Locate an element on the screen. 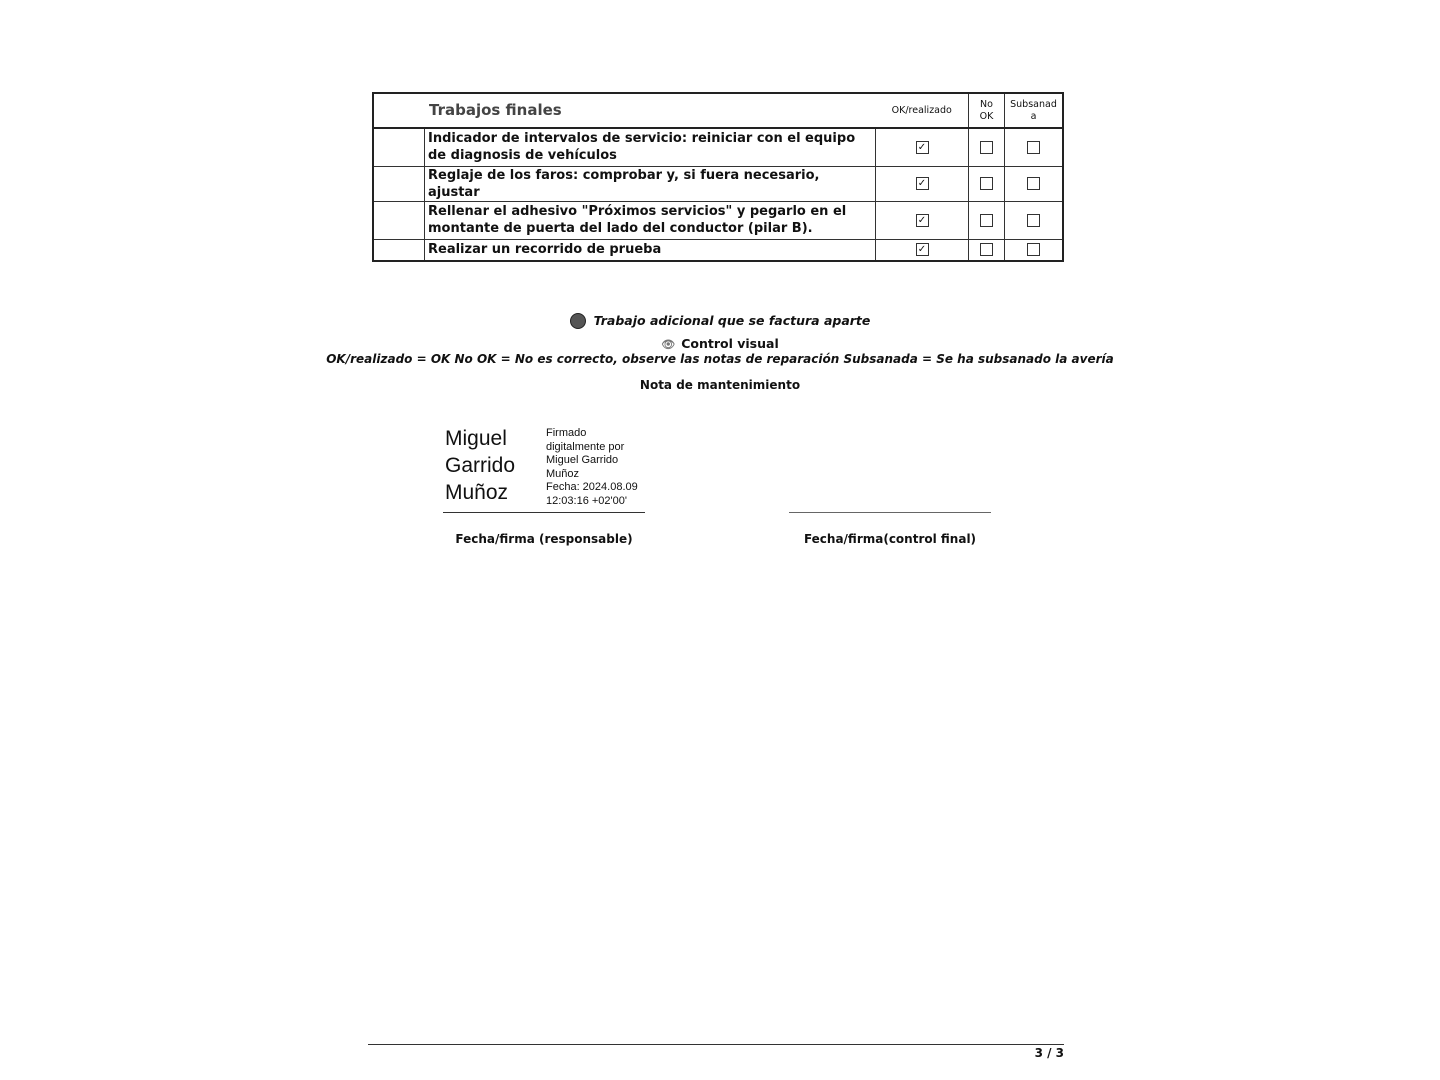 The image size is (1440, 1080). signature-line-final is located at coordinates (890, 512).